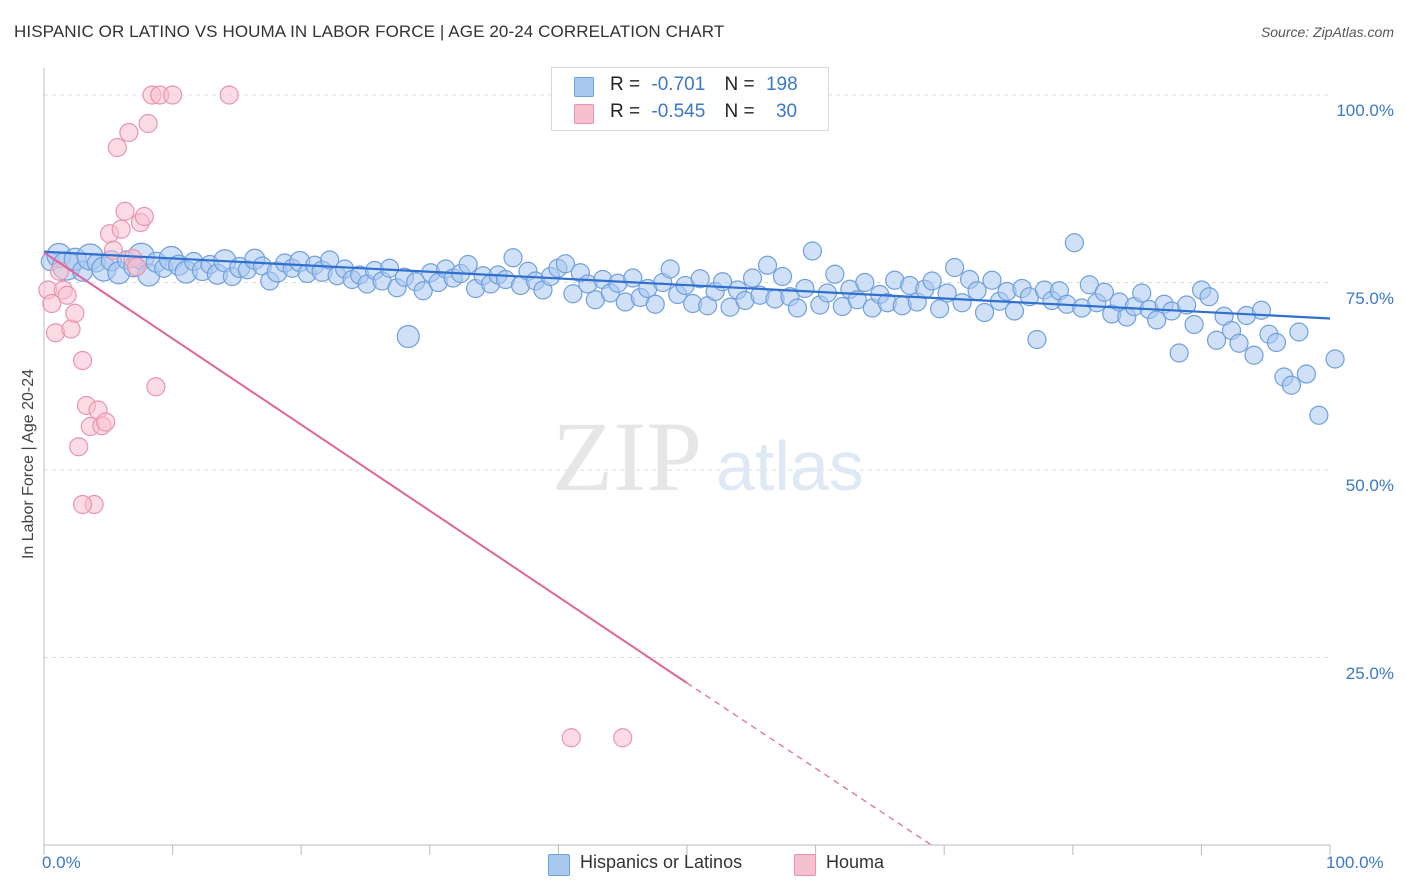  What do you see at coordinates (1369, 673) in the screenshot?
I see `y-tick-label: 25.0%` at bounding box center [1369, 673].